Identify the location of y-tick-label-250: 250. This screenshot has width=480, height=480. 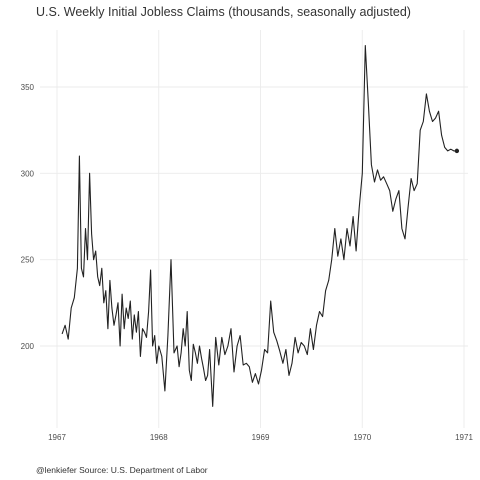
(28, 260).